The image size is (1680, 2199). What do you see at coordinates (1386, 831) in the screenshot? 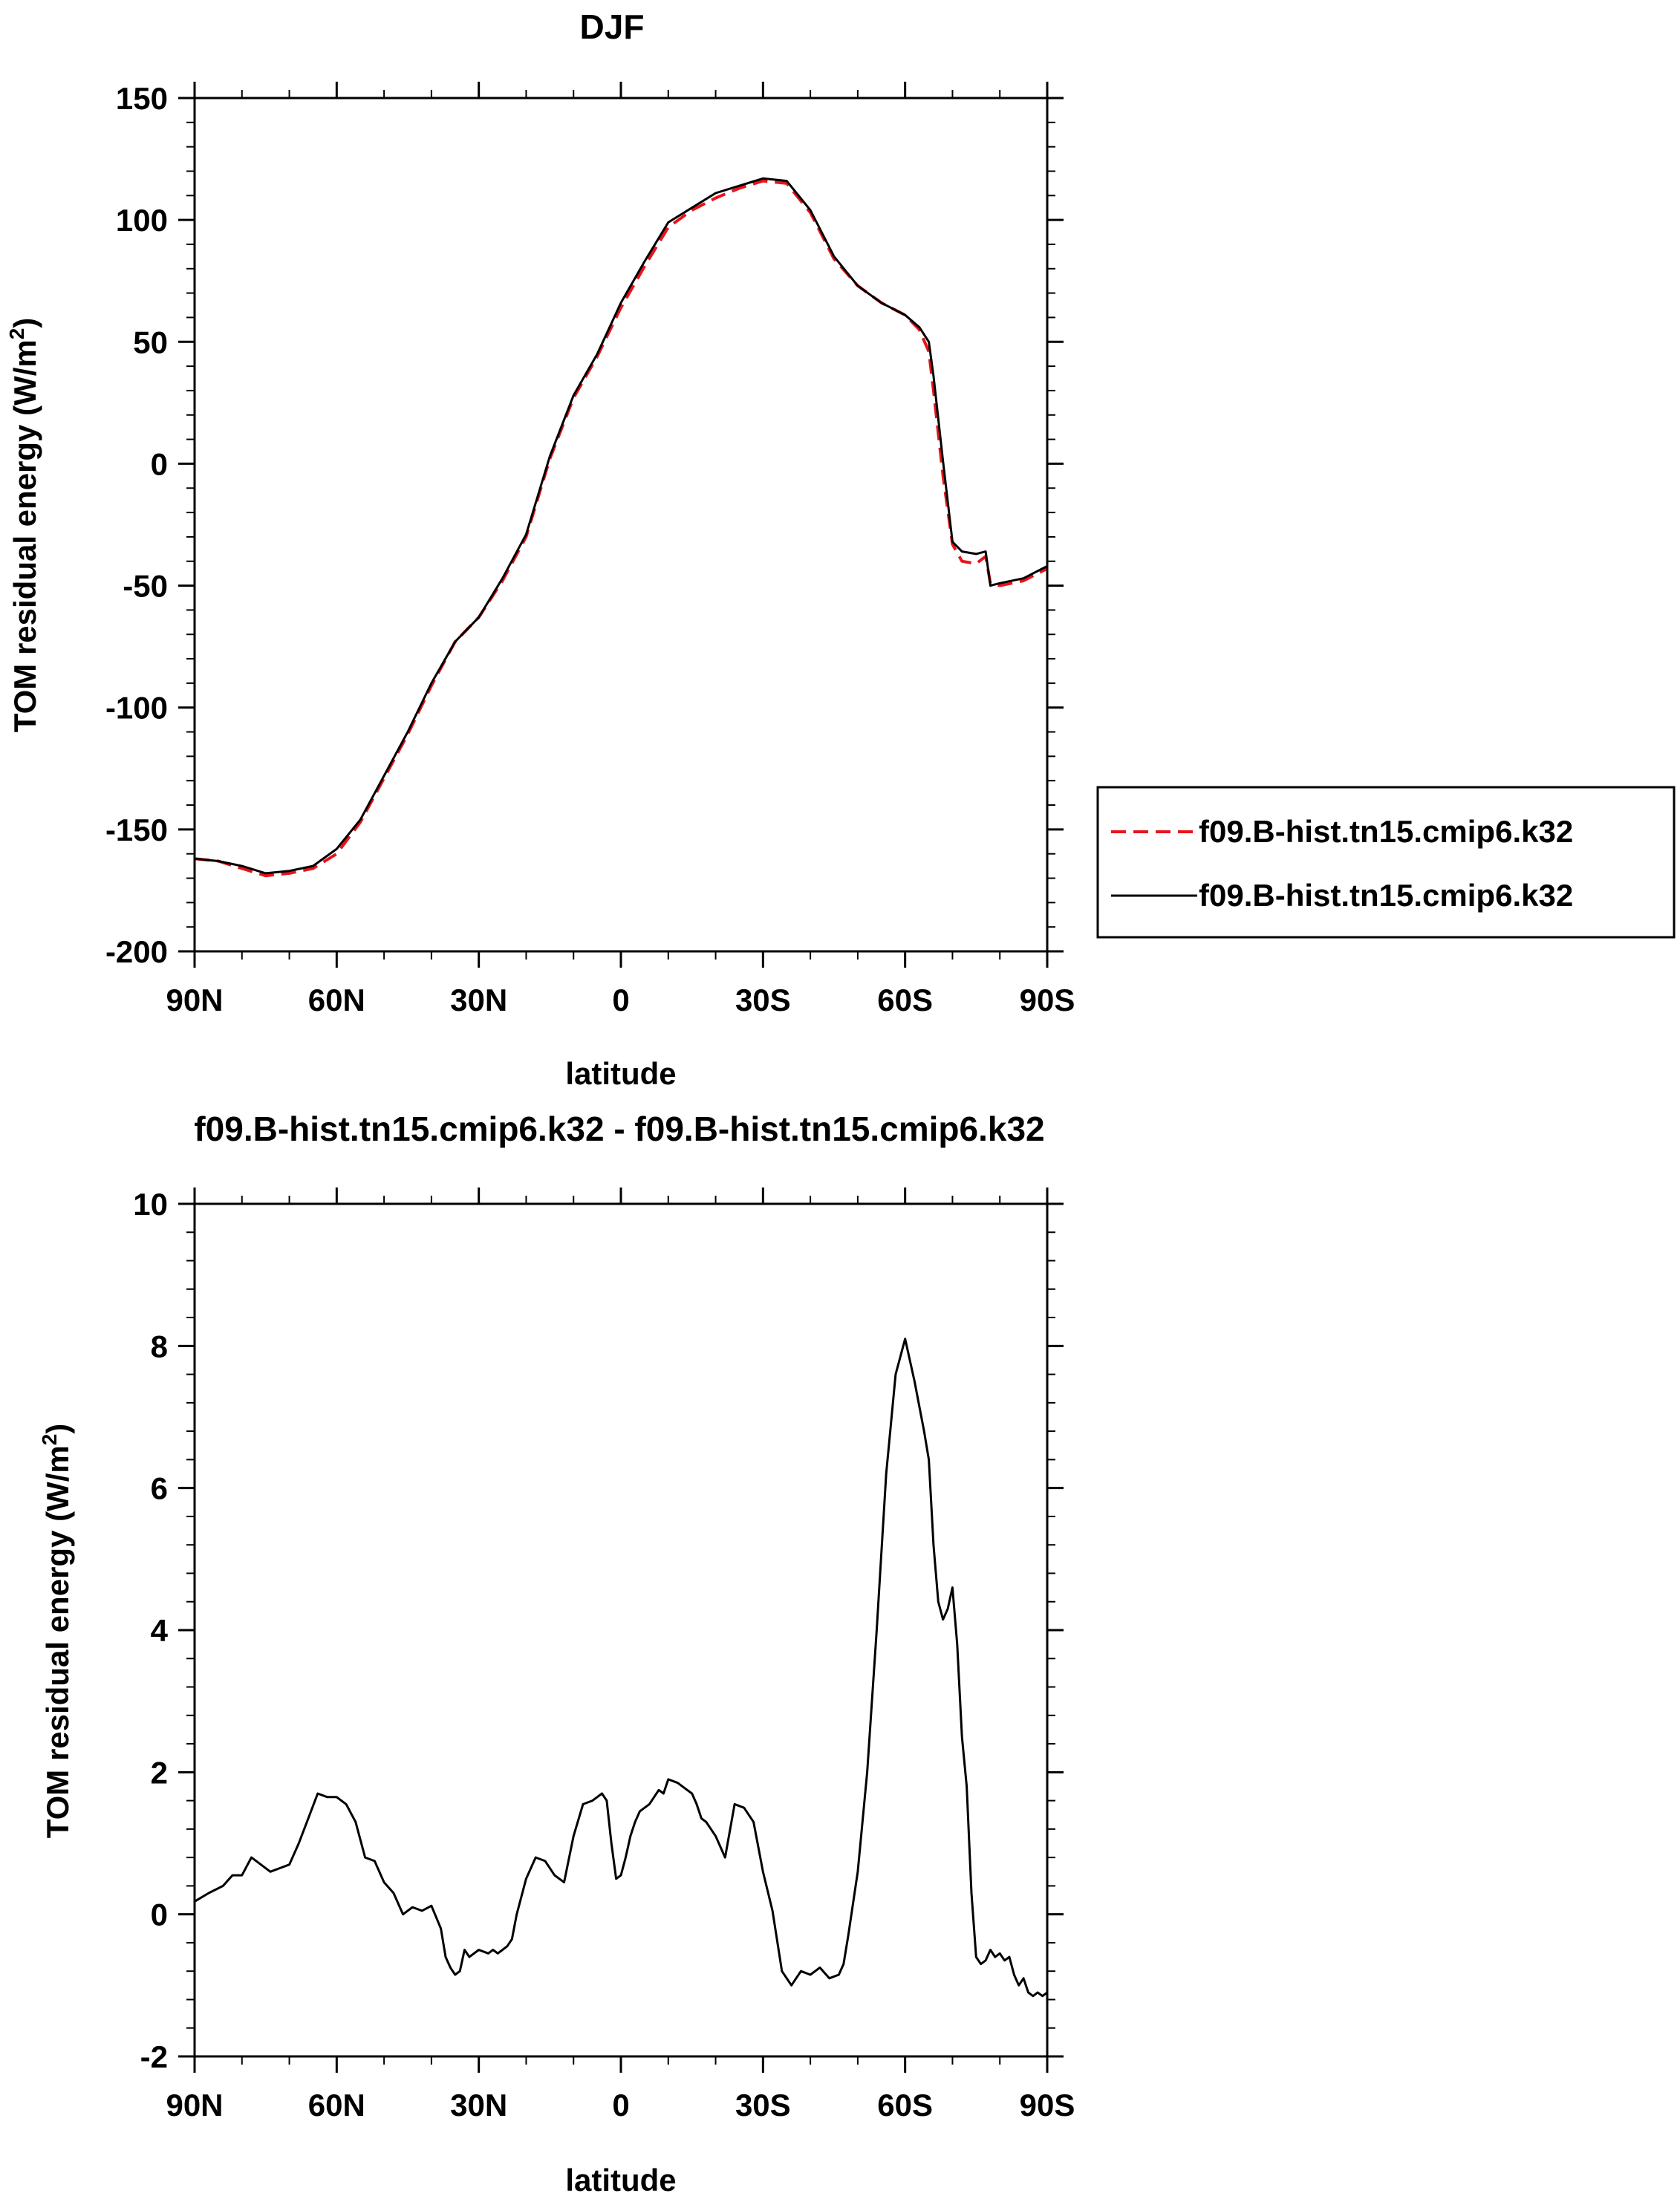
I see `legend-label-1: f09.B-hist.tn15.cmip6.k32` at bounding box center [1386, 831].